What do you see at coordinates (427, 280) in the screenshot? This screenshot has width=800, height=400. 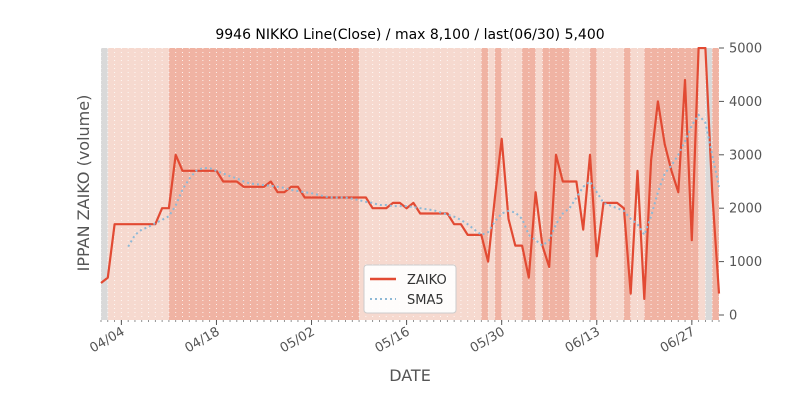 I see `legend-label-zaiko: ZAIKO` at bounding box center [427, 280].